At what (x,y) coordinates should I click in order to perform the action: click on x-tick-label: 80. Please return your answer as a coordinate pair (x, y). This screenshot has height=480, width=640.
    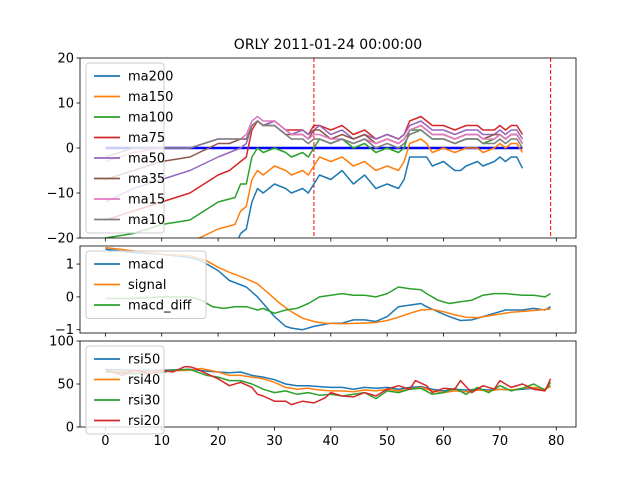
    Looking at the image, I should click on (556, 441).